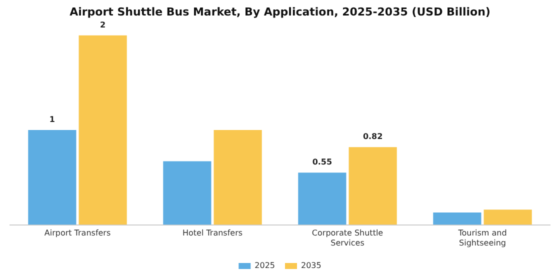 The width and height of the screenshot is (560, 280). I want to click on legend-label: 2035, so click(311, 265).